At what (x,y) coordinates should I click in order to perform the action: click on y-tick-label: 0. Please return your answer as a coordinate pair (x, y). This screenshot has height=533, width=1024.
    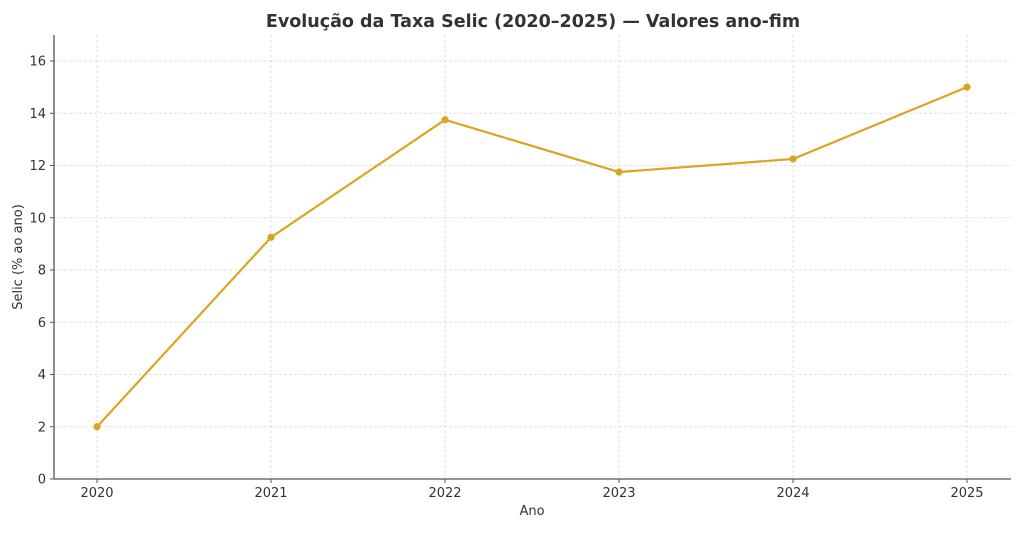
    Looking at the image, I should click on (42, 480).